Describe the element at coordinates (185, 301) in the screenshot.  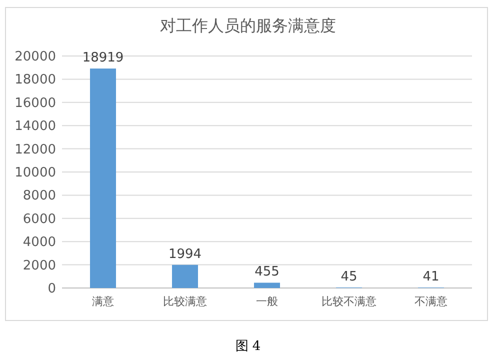
I see `x-tick-label: 比较满意` at that location.